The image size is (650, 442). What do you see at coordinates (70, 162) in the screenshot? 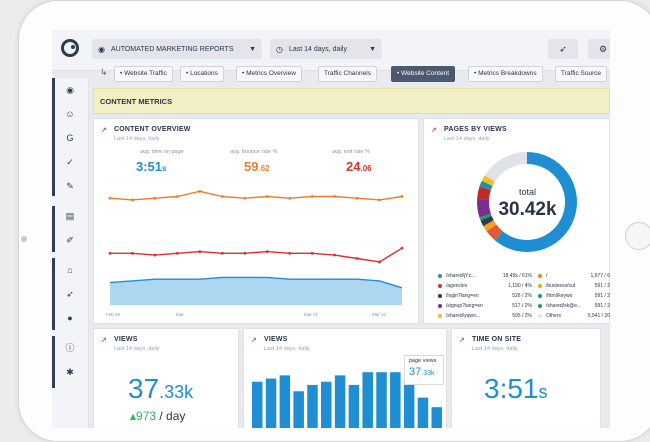
I see `check-icon: ✓` at bounding box center [70, 162].